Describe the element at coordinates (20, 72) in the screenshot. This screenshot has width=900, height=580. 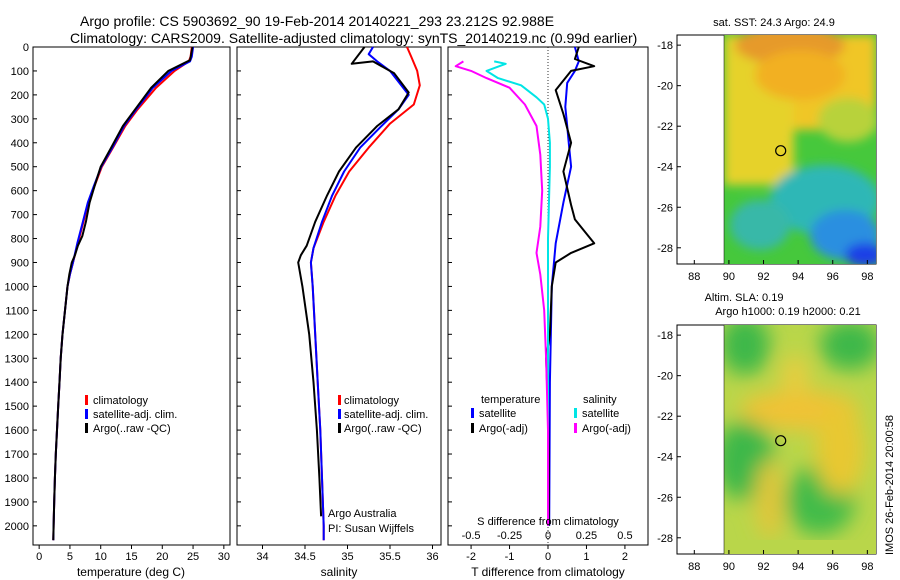
I see `y-tick-label: 100` at that location.